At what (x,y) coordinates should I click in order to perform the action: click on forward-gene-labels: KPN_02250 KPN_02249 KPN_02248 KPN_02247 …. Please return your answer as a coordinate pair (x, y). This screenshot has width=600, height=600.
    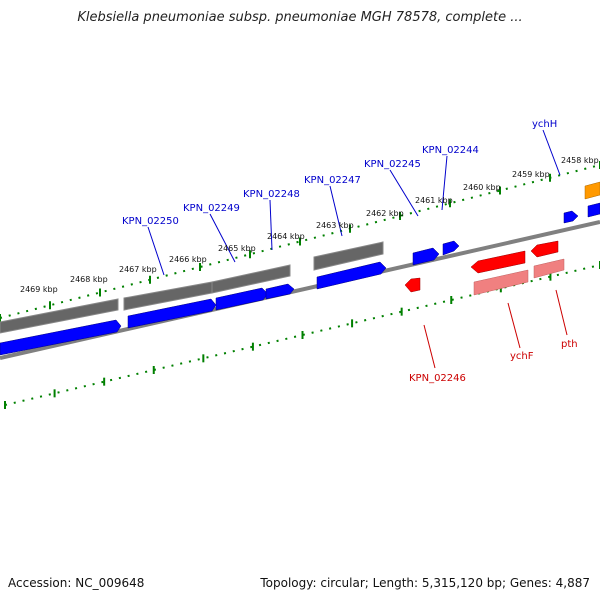
    Looking at the image, I should click on (339, 173).